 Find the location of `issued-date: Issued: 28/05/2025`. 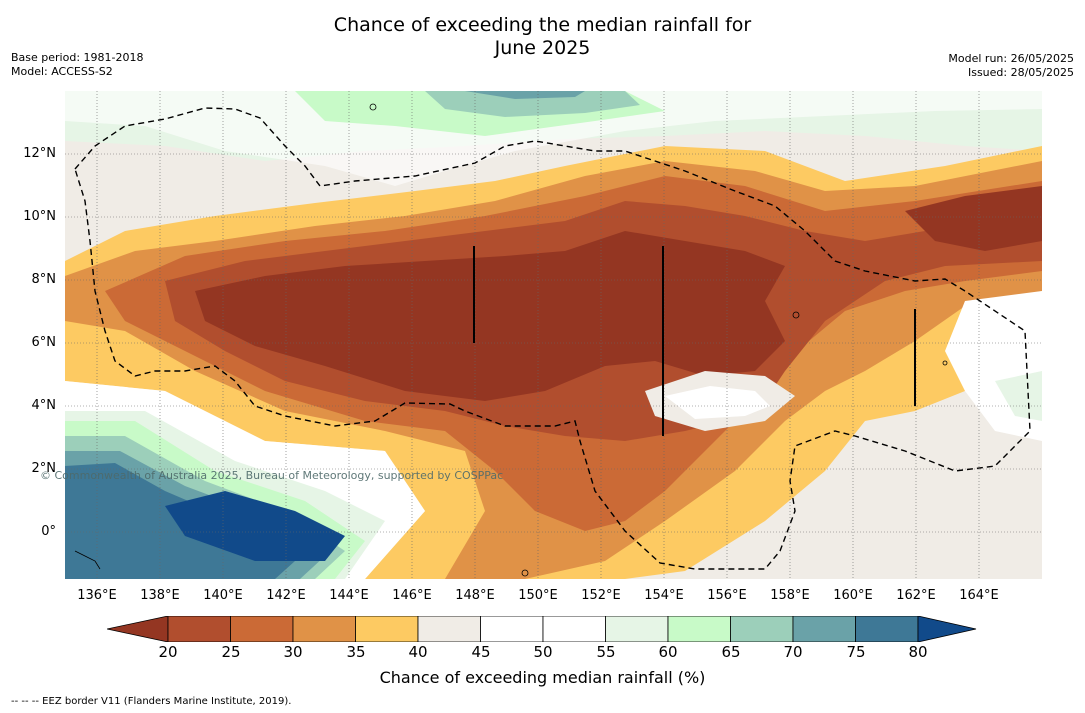

issued-date: Issued: 28/05/2025 is located at coordinates (1020, 72).